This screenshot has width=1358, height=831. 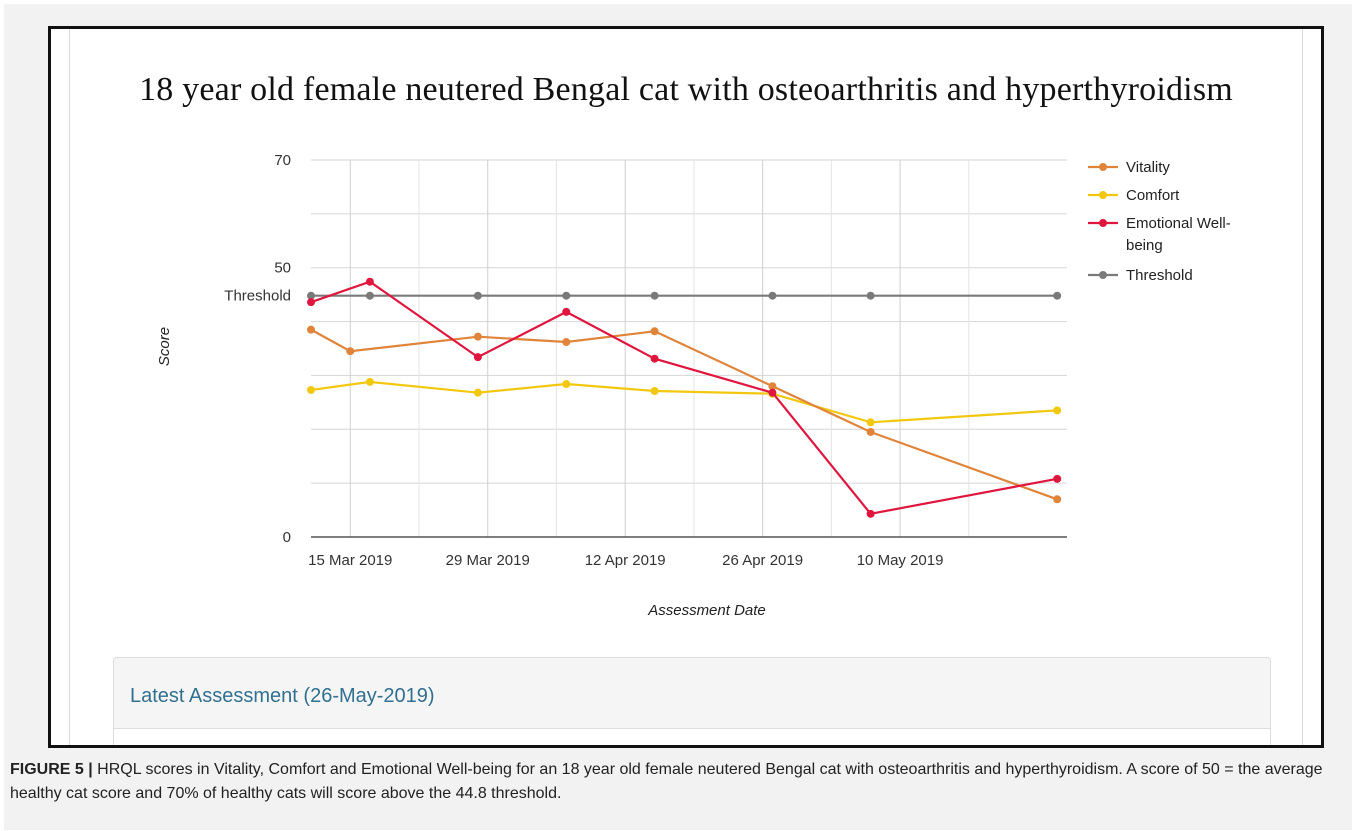 What do you see at coordinates (625, 560) in the screenshot?
I see `x-tick-label: 12 Apr 2019` at bounding box center [625, 560].